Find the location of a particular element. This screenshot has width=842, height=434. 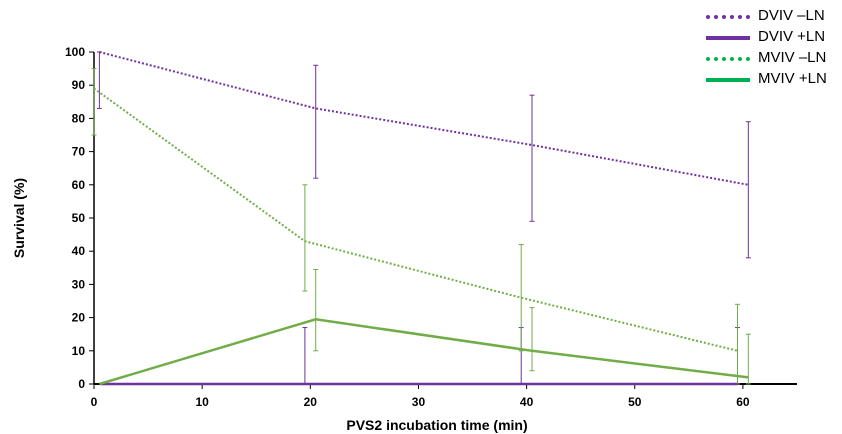

legend-item: DVIV –LN is located at coordinates (774, 16).